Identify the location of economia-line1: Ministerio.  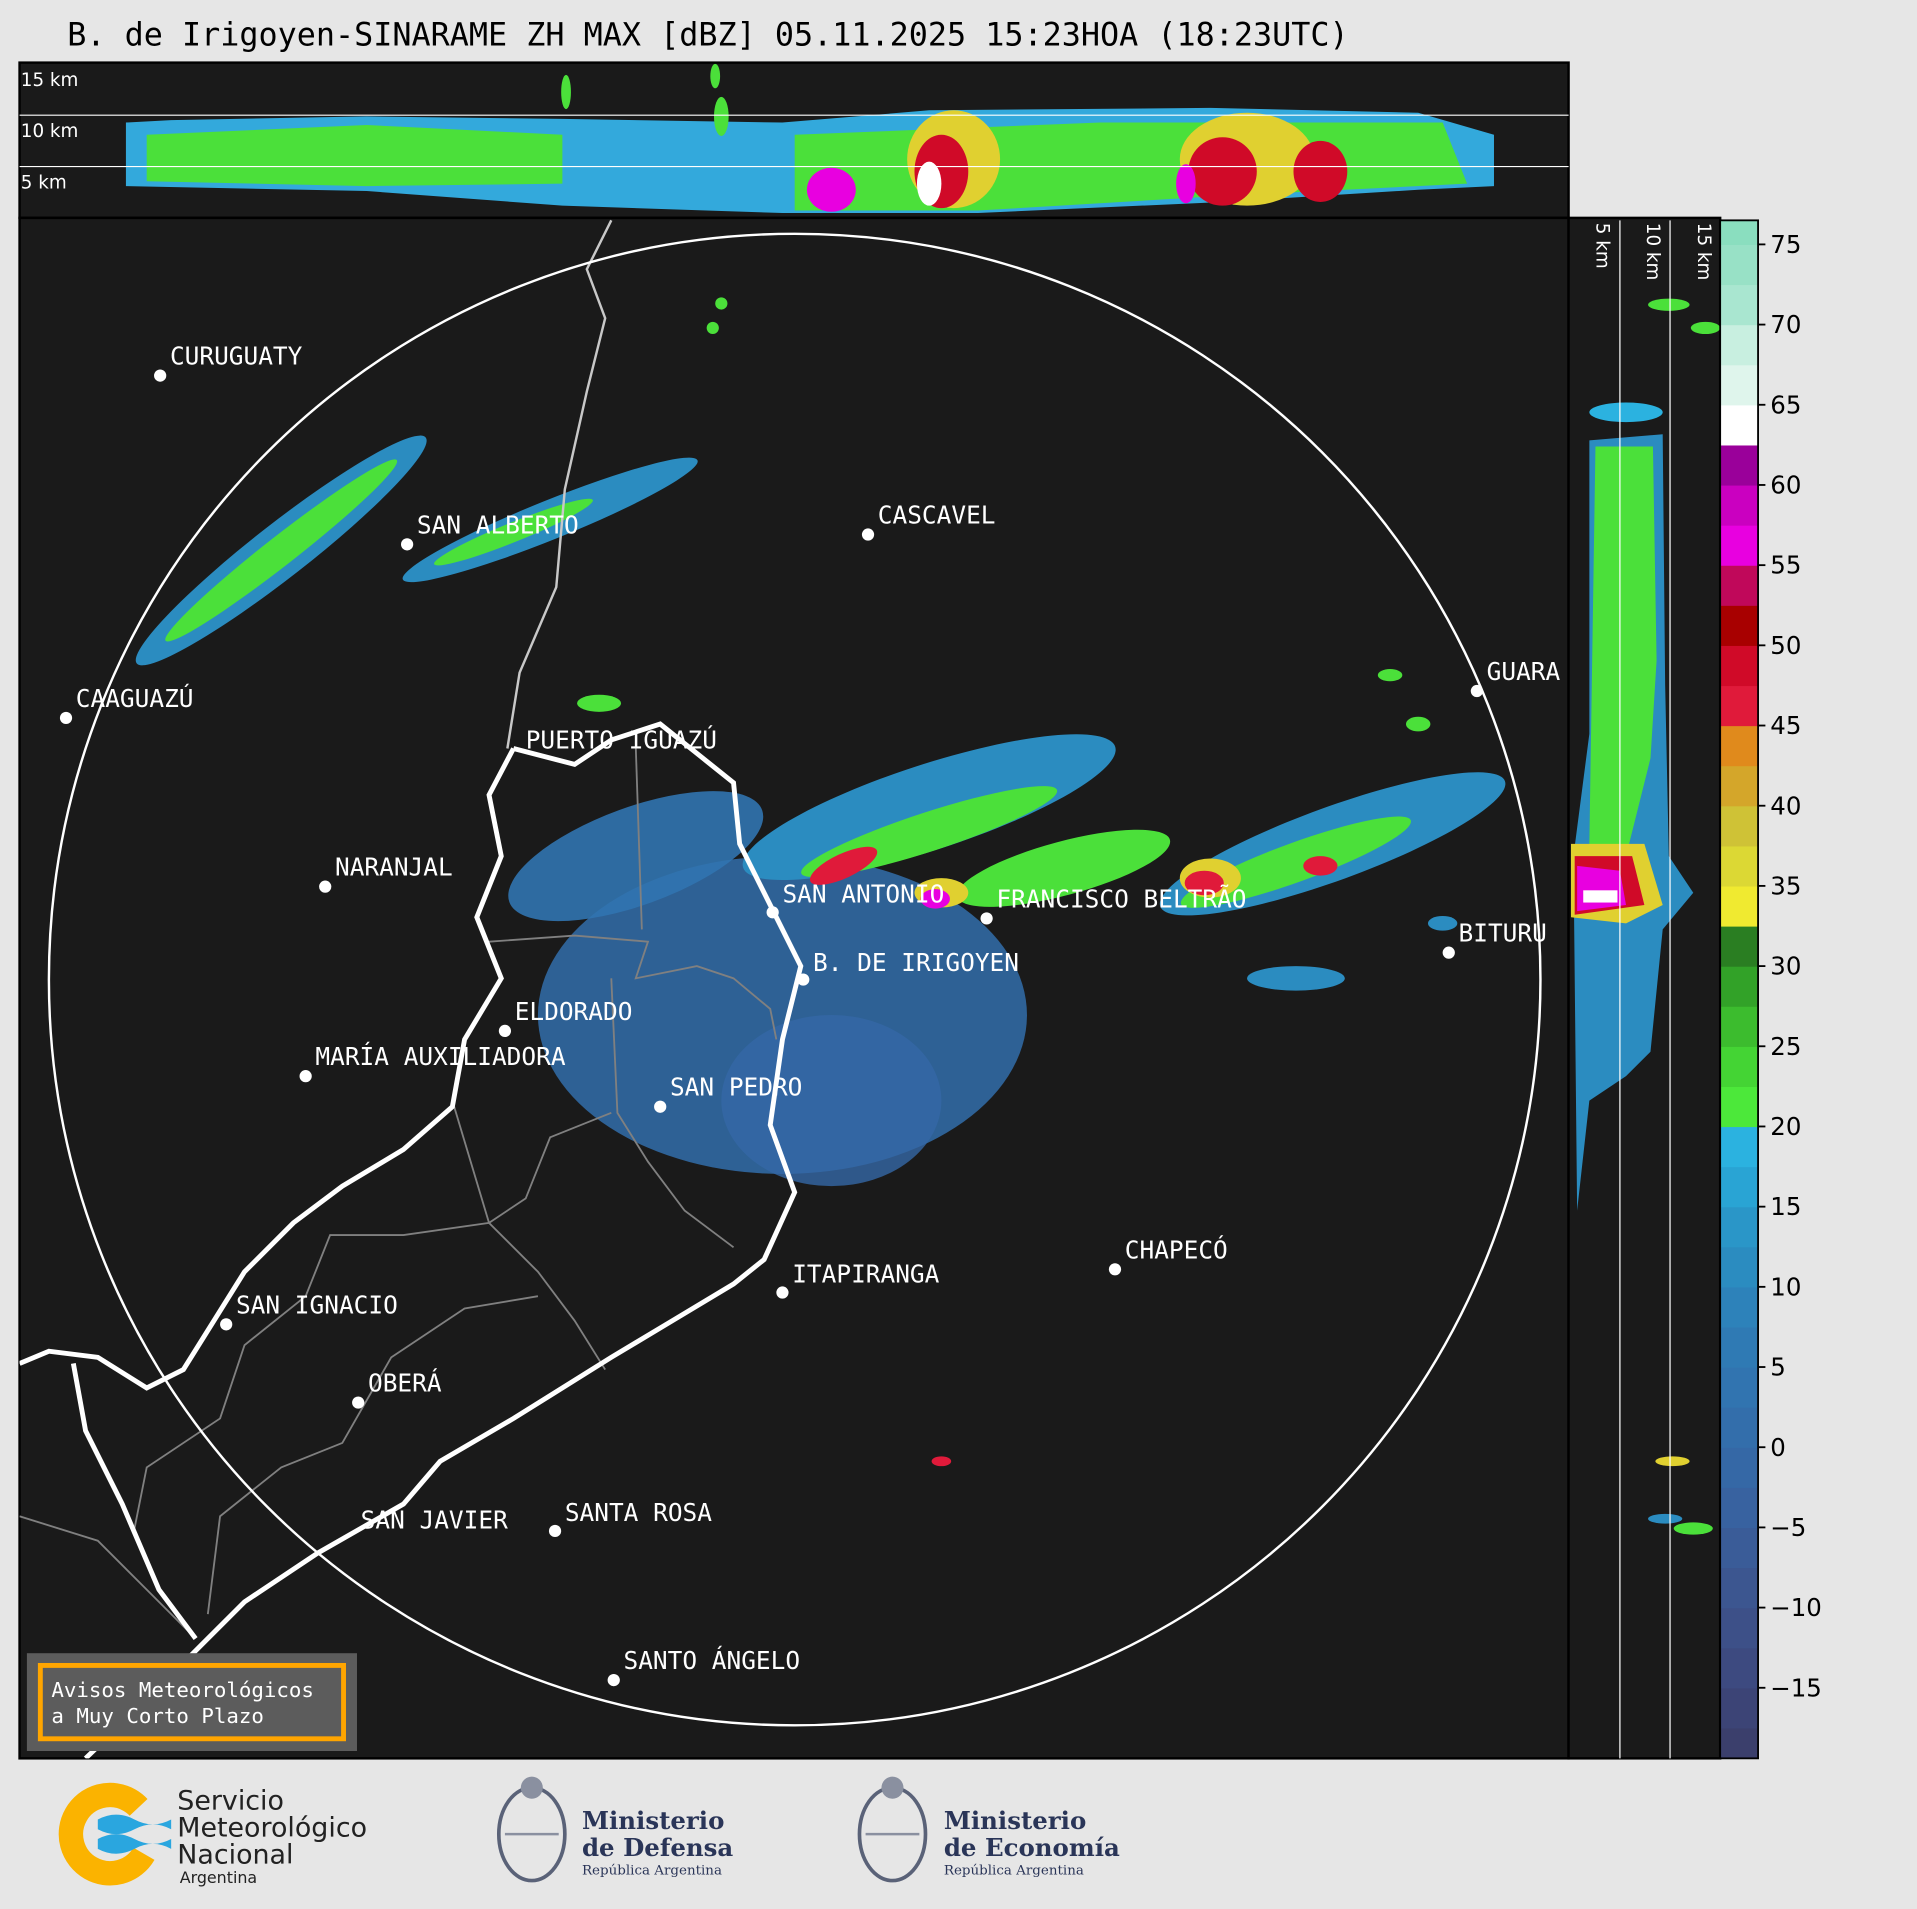
(1015, 1820).